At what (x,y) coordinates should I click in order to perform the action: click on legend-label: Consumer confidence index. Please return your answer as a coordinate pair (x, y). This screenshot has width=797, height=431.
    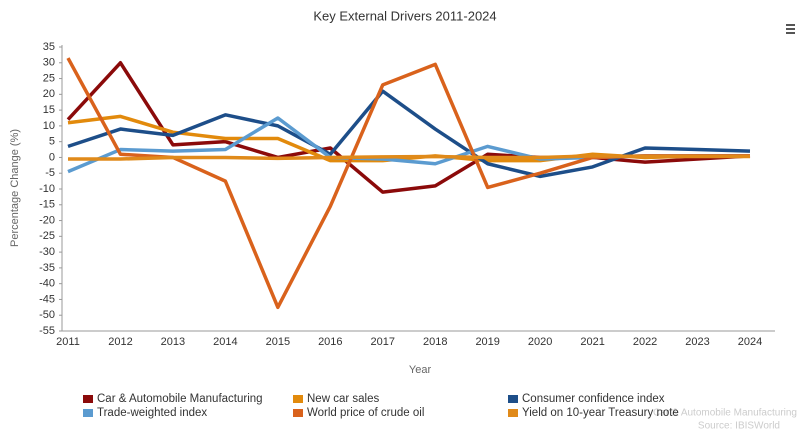
    Looking at the image, I should click on (593, 399).